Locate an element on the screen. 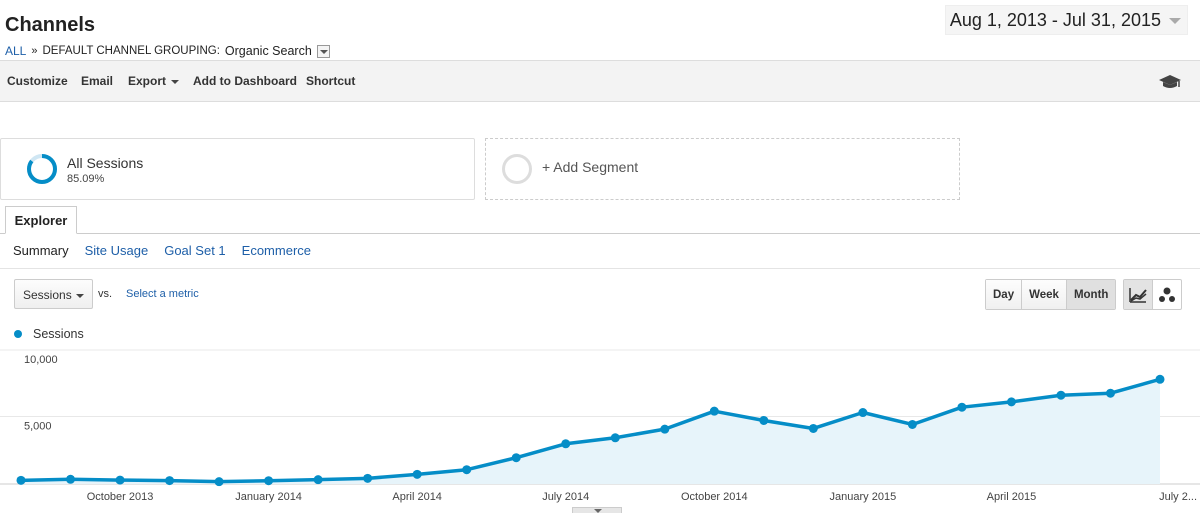 Image resolution: width=1200 pixels, height=513 pixels. motion-chart-button is located at coordinates (1167, 294).